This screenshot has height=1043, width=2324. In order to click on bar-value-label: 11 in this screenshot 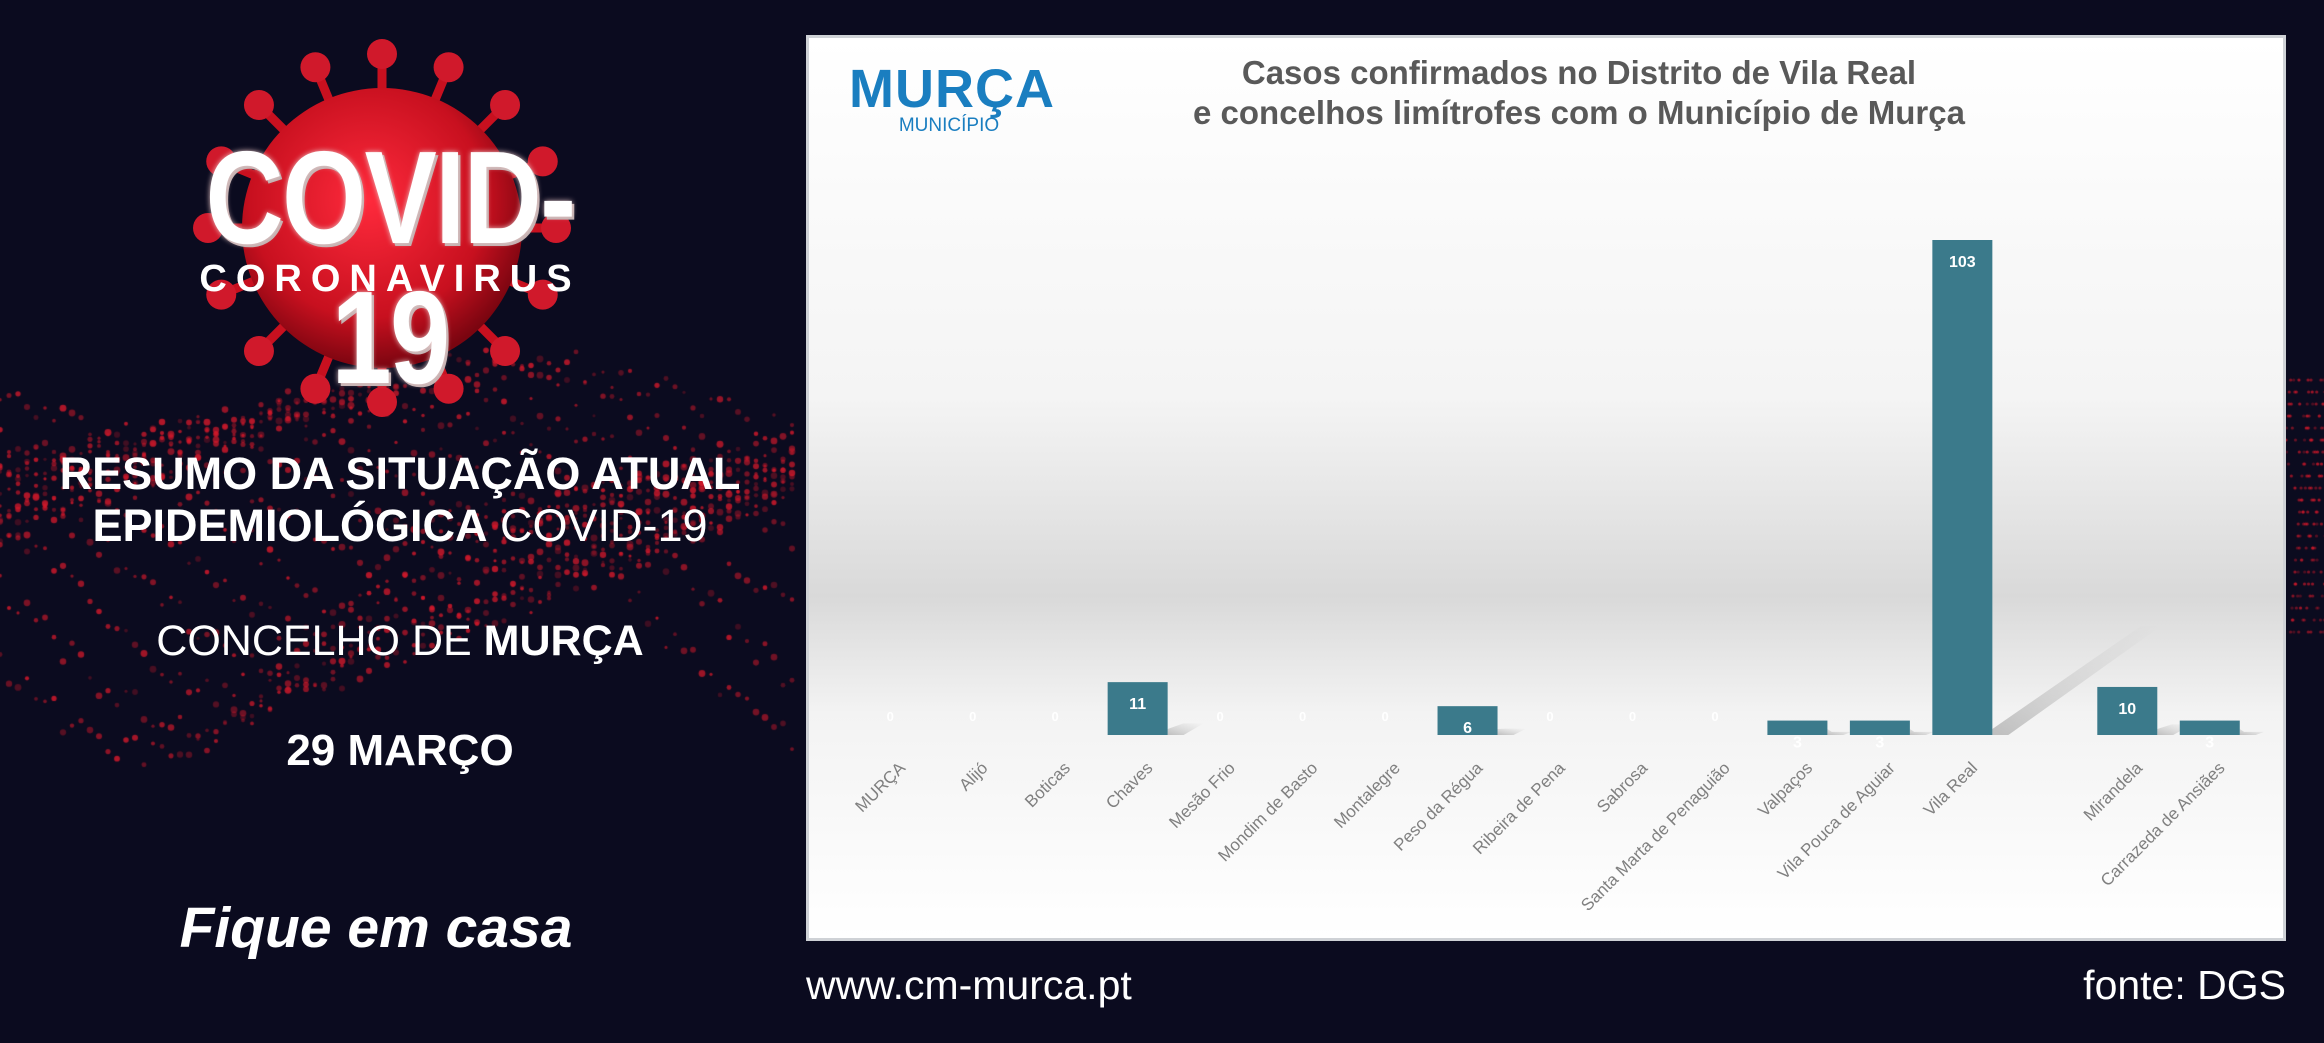, I will do `click(1137, 704)`.